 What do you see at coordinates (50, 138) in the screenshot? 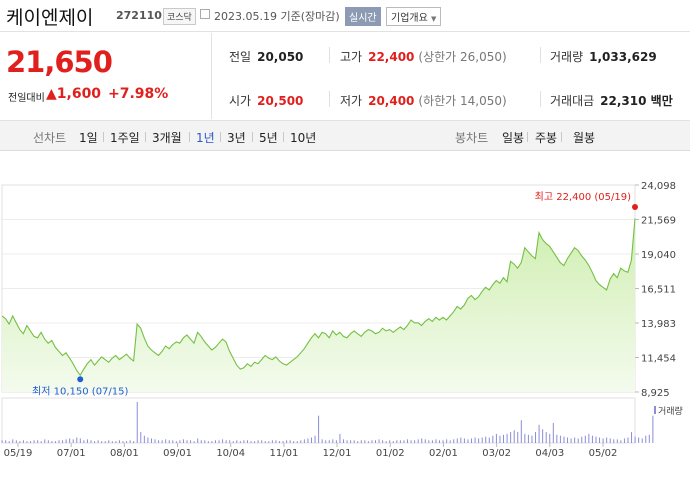
I see `line-chart-label: 선차트` at bounding box center [50, 138].